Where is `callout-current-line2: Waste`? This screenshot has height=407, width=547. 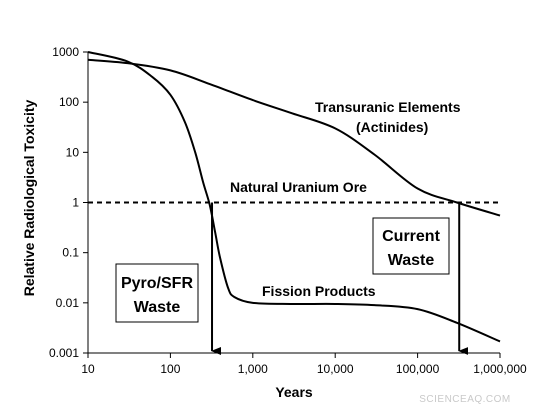 callout-current-line2: Waste is located at coordinates (411, 260).